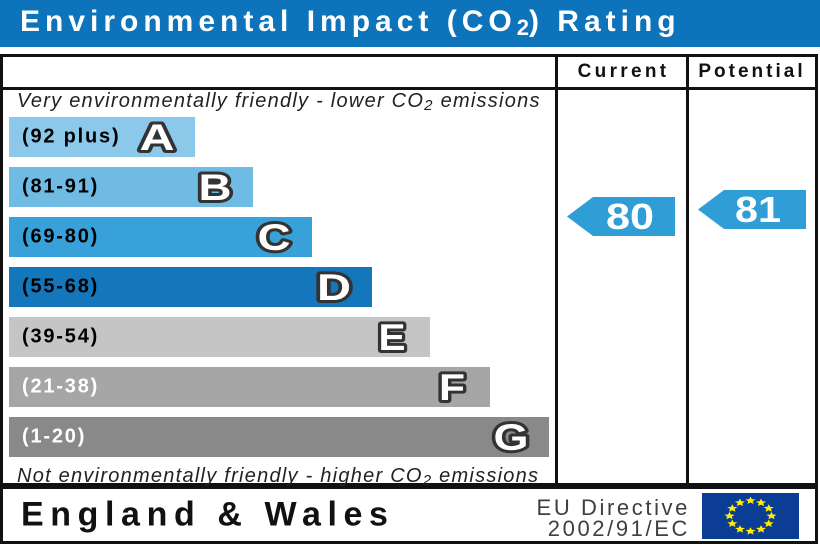 The image size is (820, 547). Describe the element at coordinates (392, 337) in the screenshot. I see `svg-text: E` at that location.